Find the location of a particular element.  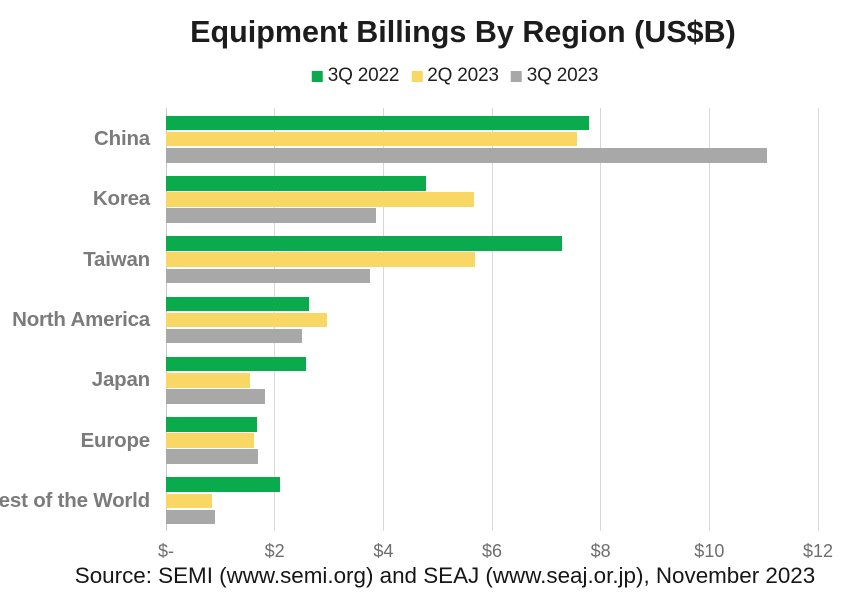

legend-item: 2Q 2023 is located at coordinates (455, 76).